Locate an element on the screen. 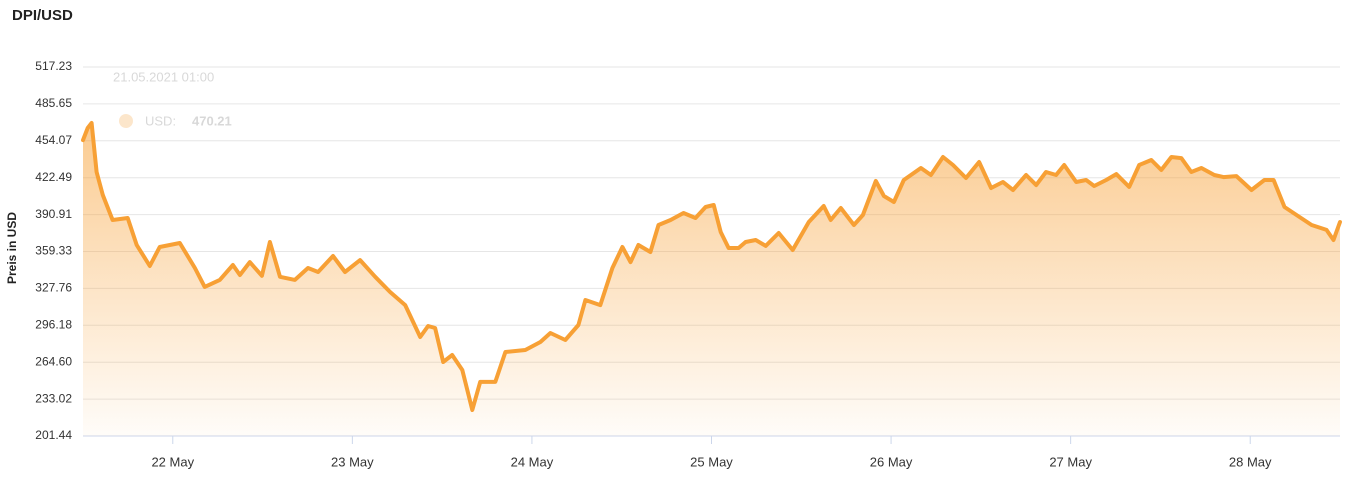 The height and width of the screenshot is (481, 1354). y-tick-label: 296.18 is located at coordinates (53, 324).